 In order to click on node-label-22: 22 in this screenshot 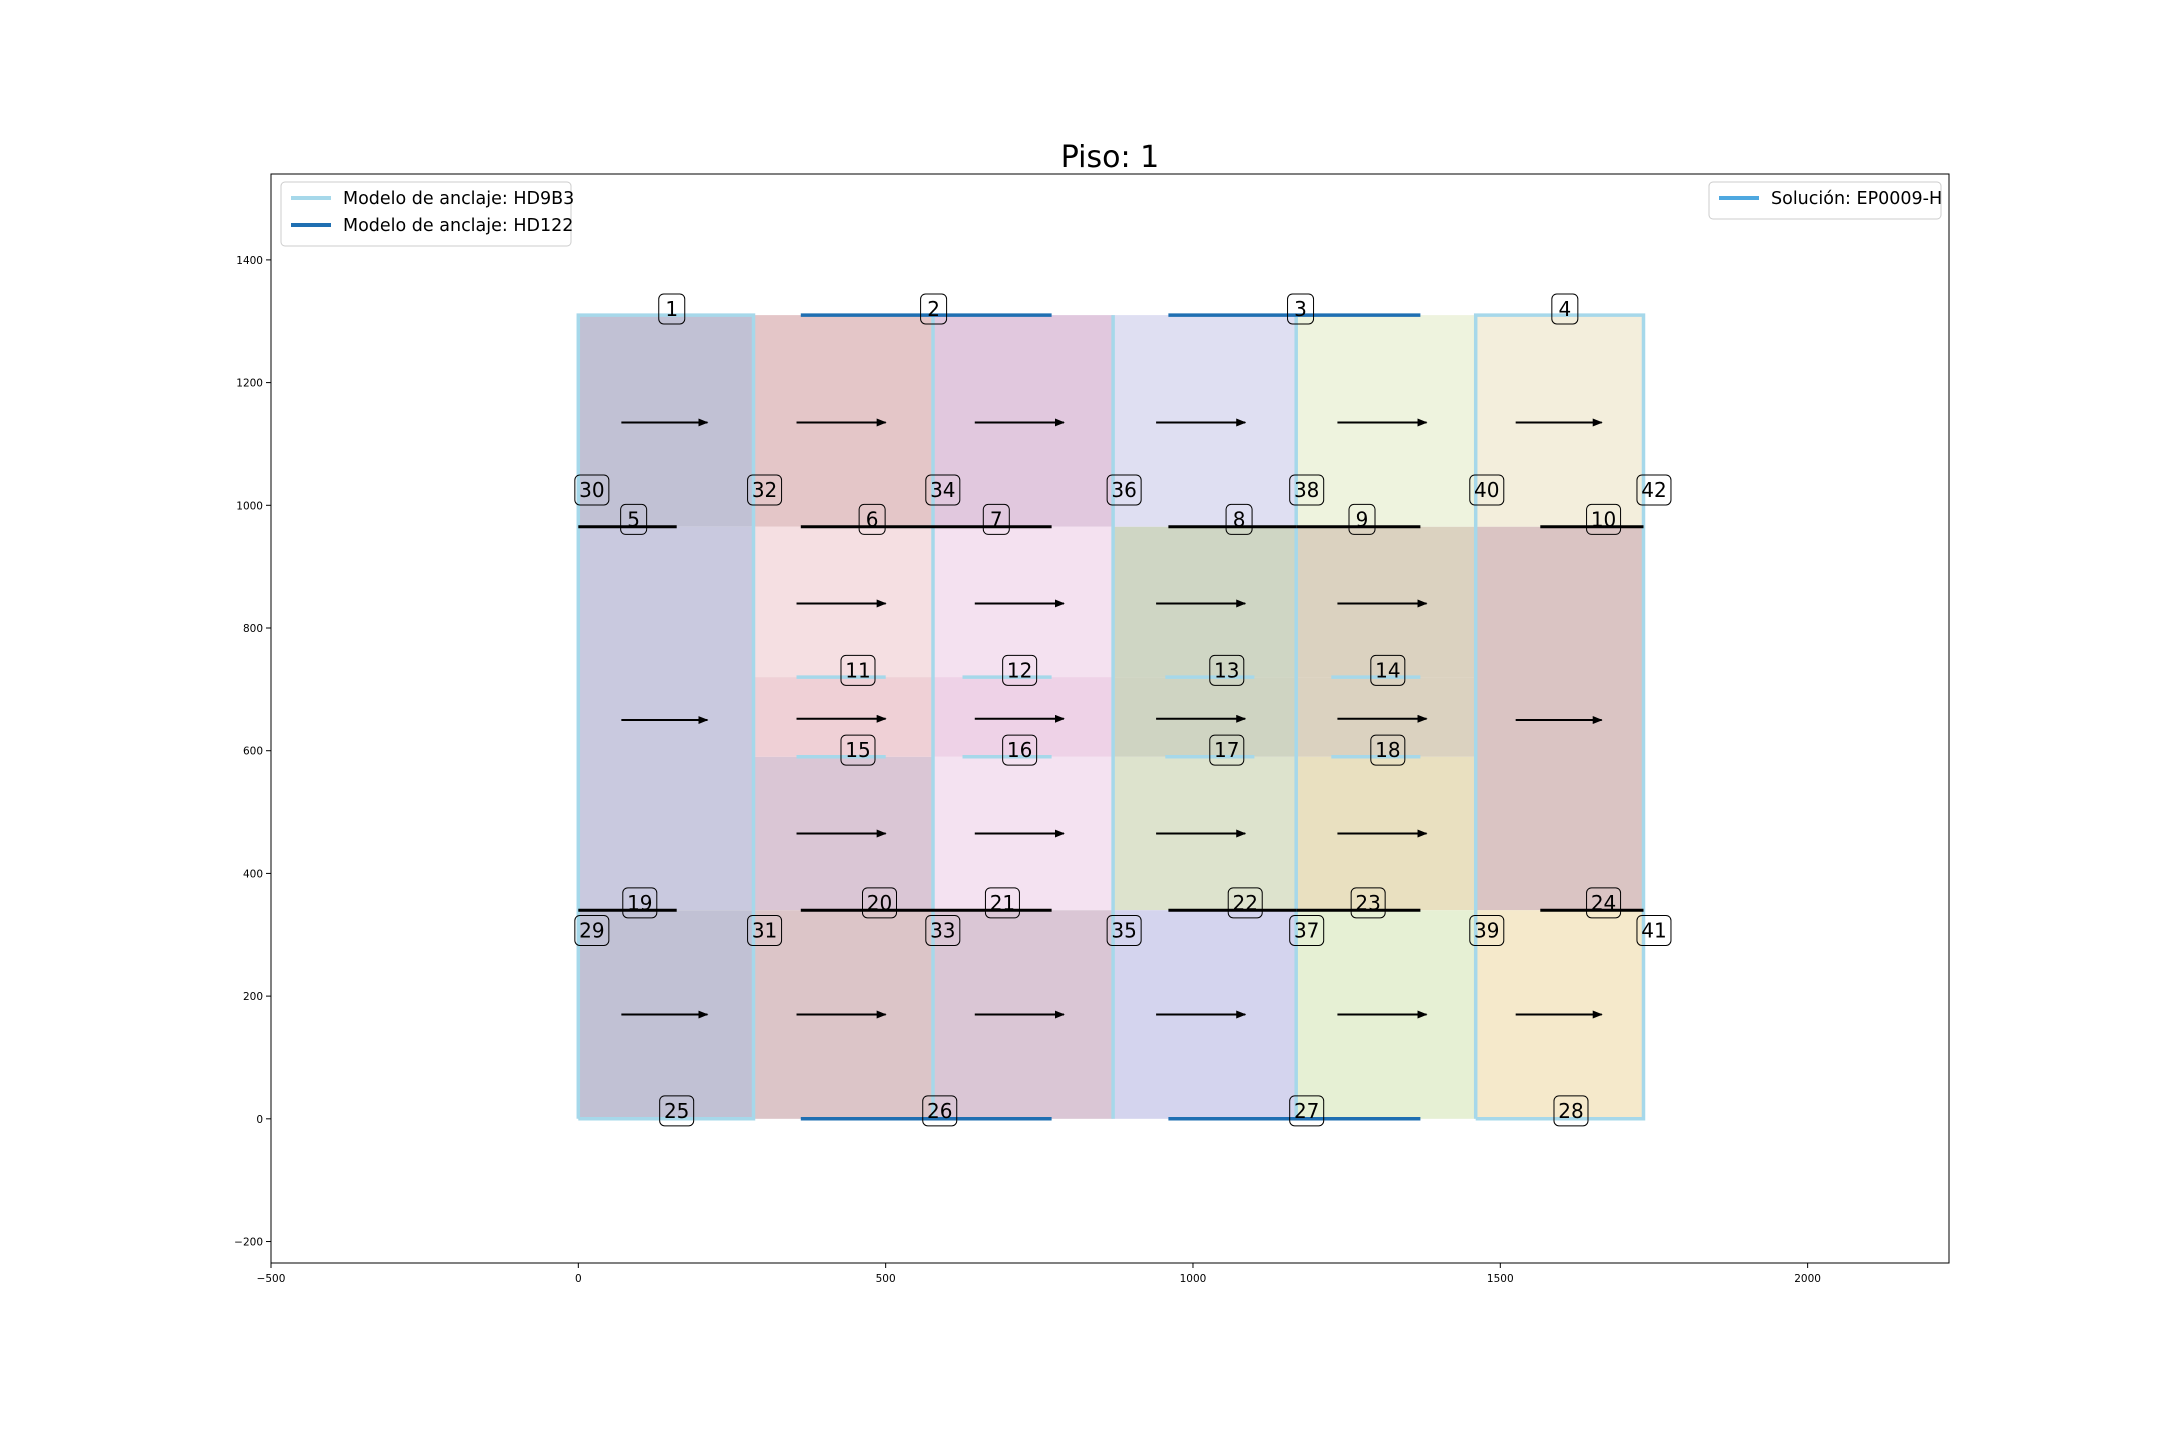, I will do `click(1244, 903)`.